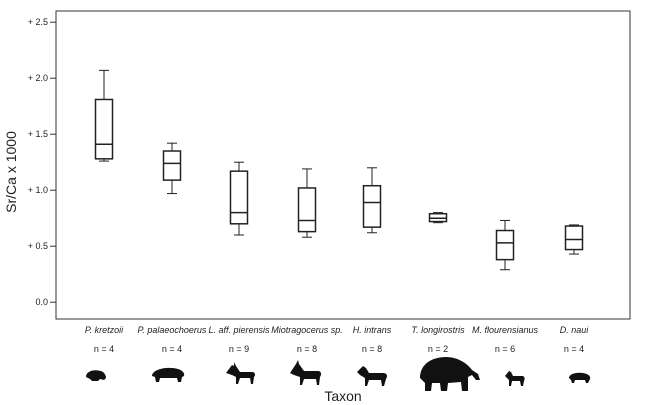  I want to click on taxon-label: M. flourensianus, so click(505, 330).